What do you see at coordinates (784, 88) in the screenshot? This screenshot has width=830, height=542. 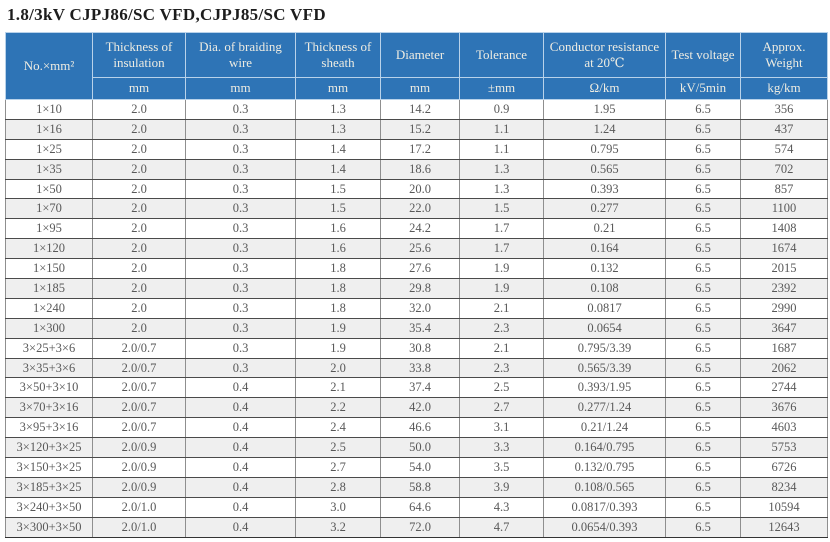 I see `column-unit: kg/km` at bounding box center [784, 88].